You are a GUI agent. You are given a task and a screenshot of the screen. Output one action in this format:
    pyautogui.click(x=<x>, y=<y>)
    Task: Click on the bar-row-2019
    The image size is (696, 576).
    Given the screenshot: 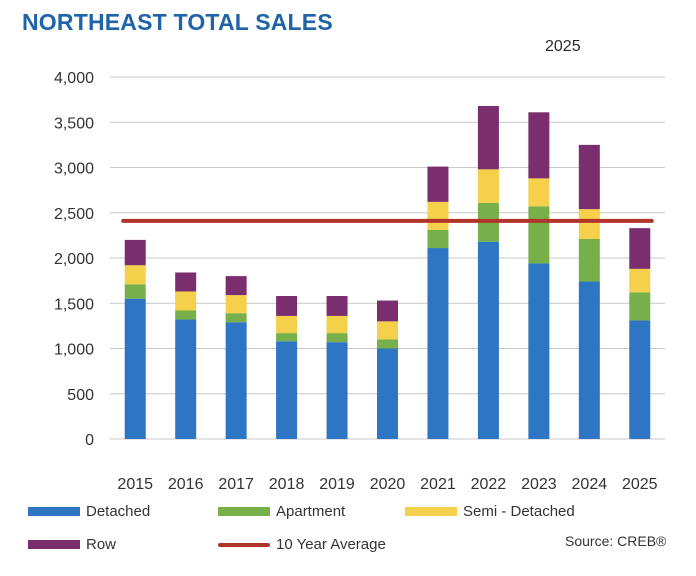 What is the action you would take?
    pyautogui.click(x=337, y=306)
    